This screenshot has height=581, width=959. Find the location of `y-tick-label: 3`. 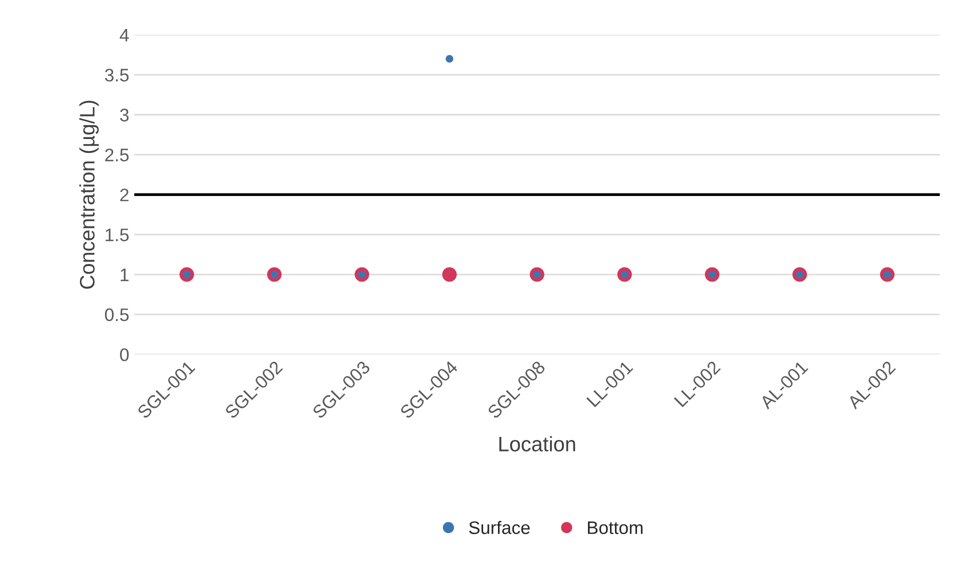

y-tick-label: 3 is located at coordinates (124, 115).